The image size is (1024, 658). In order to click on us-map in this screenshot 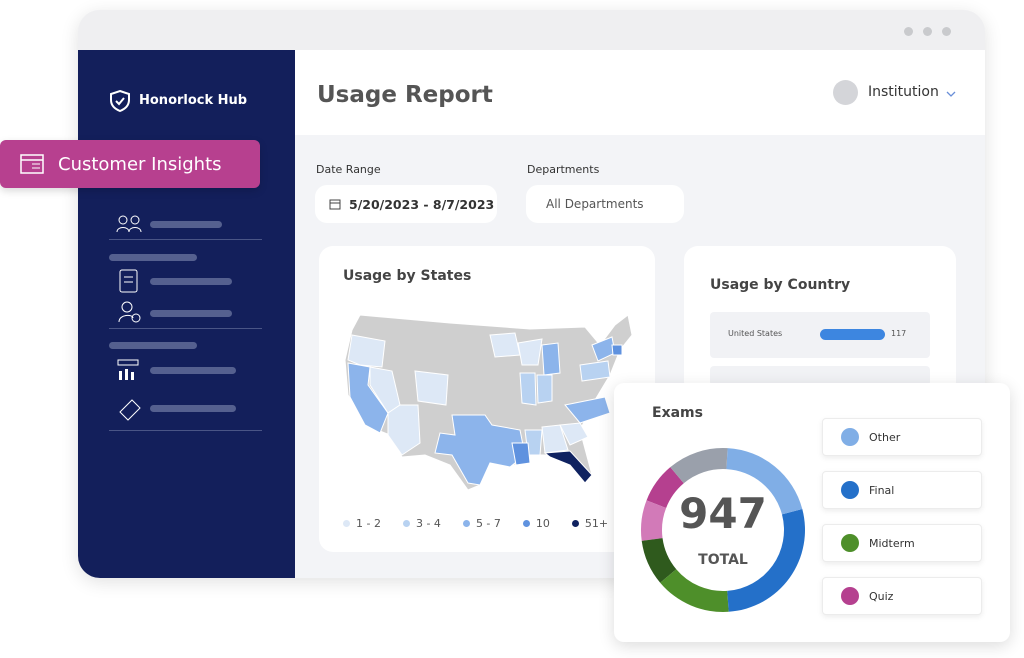, I will do `click(488, 402)`.